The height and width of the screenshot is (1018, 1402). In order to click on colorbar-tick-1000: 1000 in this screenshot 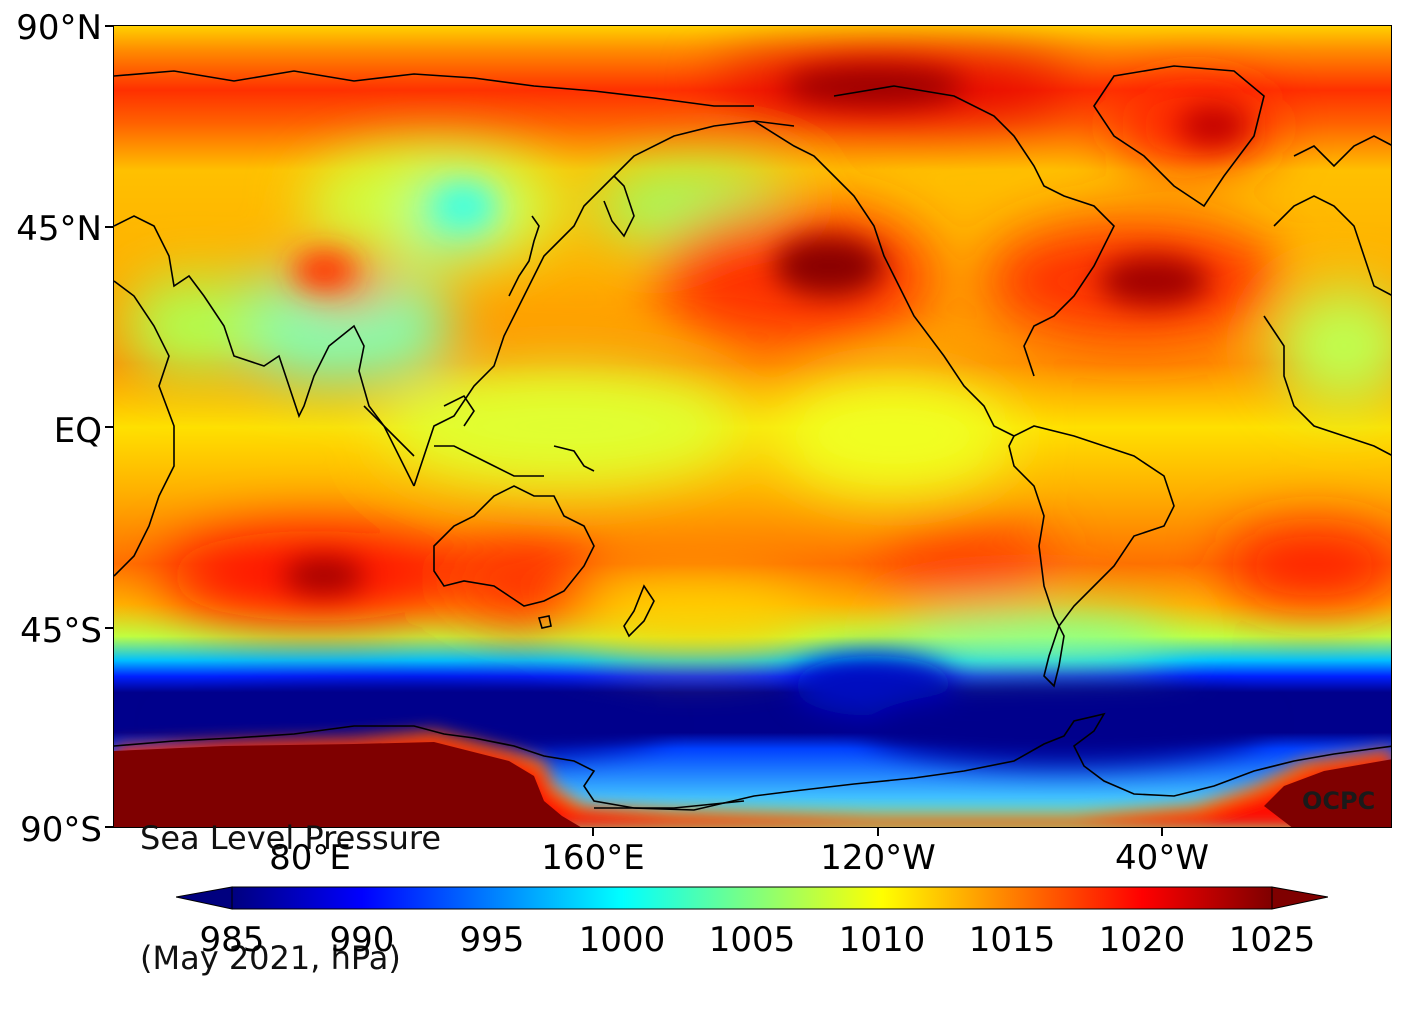, I will do `click(622, 940)`.